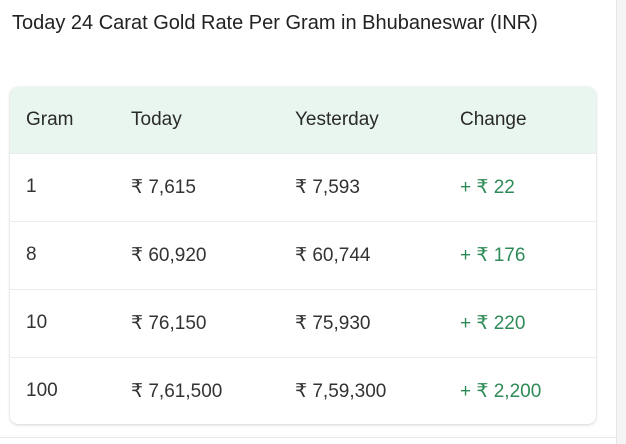 Image resolution: width=626 pixels, height=444 pixels. Describe the element at coordinates (337, 119) in the screenshot. I see `header-yesterday: Yesterday` at that location.